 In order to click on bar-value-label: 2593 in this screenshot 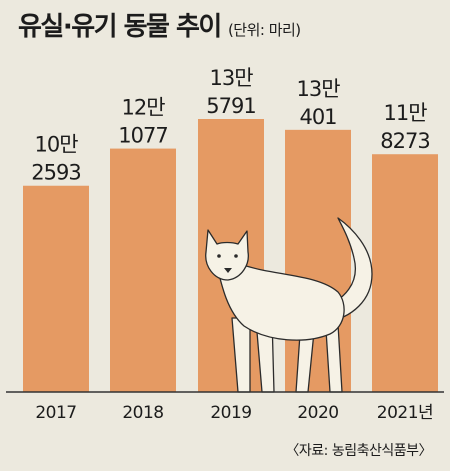, I will do `click(55, 173)`.